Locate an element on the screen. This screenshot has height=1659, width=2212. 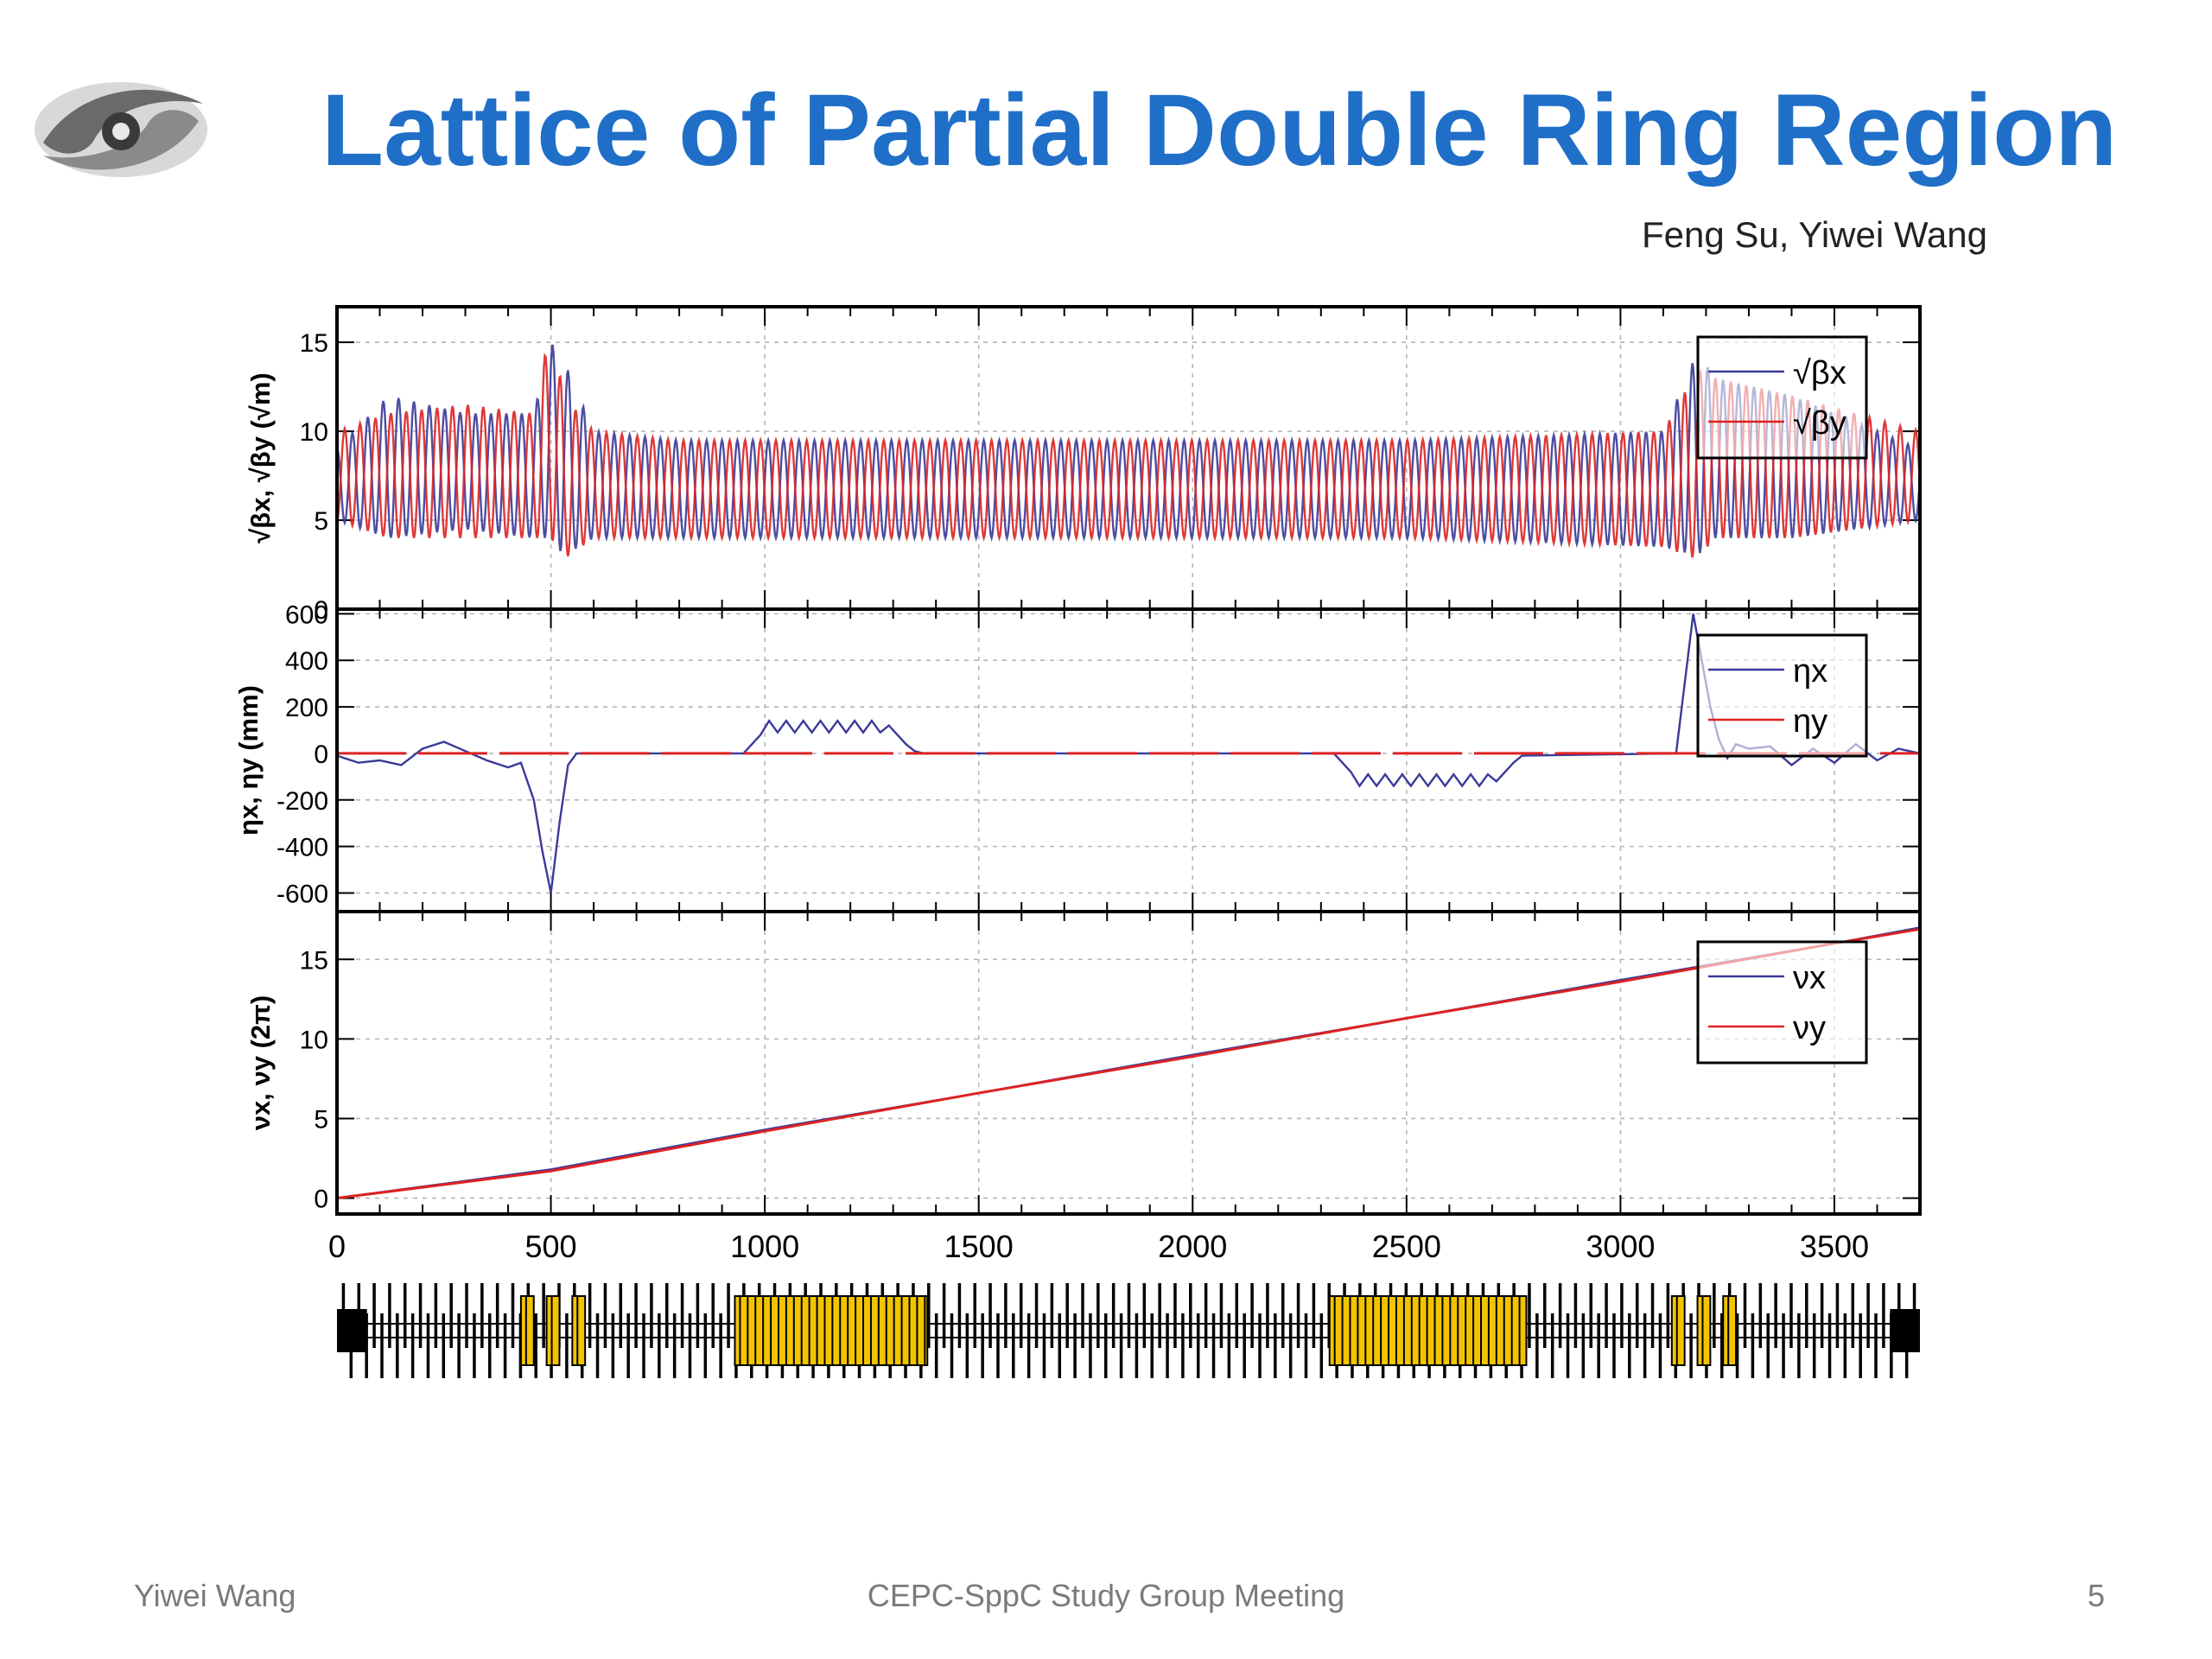
legend-label: ηx is located at coordinates (1810, 671).